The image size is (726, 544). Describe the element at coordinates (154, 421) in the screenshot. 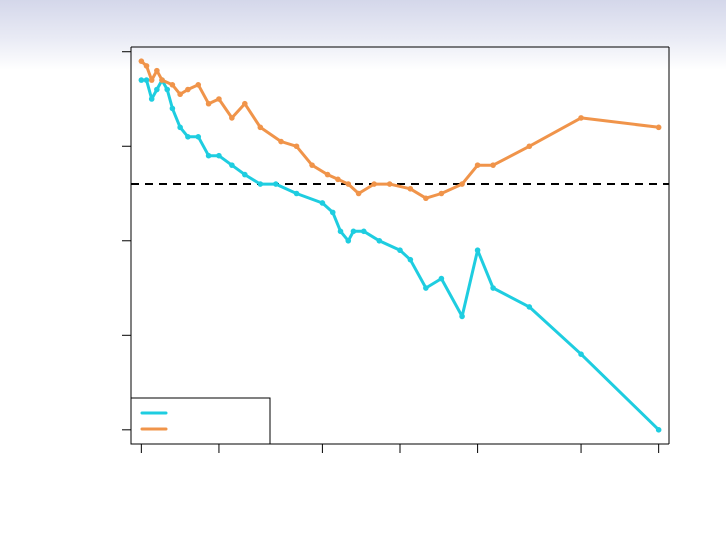

I see `legend-entries` at that location.